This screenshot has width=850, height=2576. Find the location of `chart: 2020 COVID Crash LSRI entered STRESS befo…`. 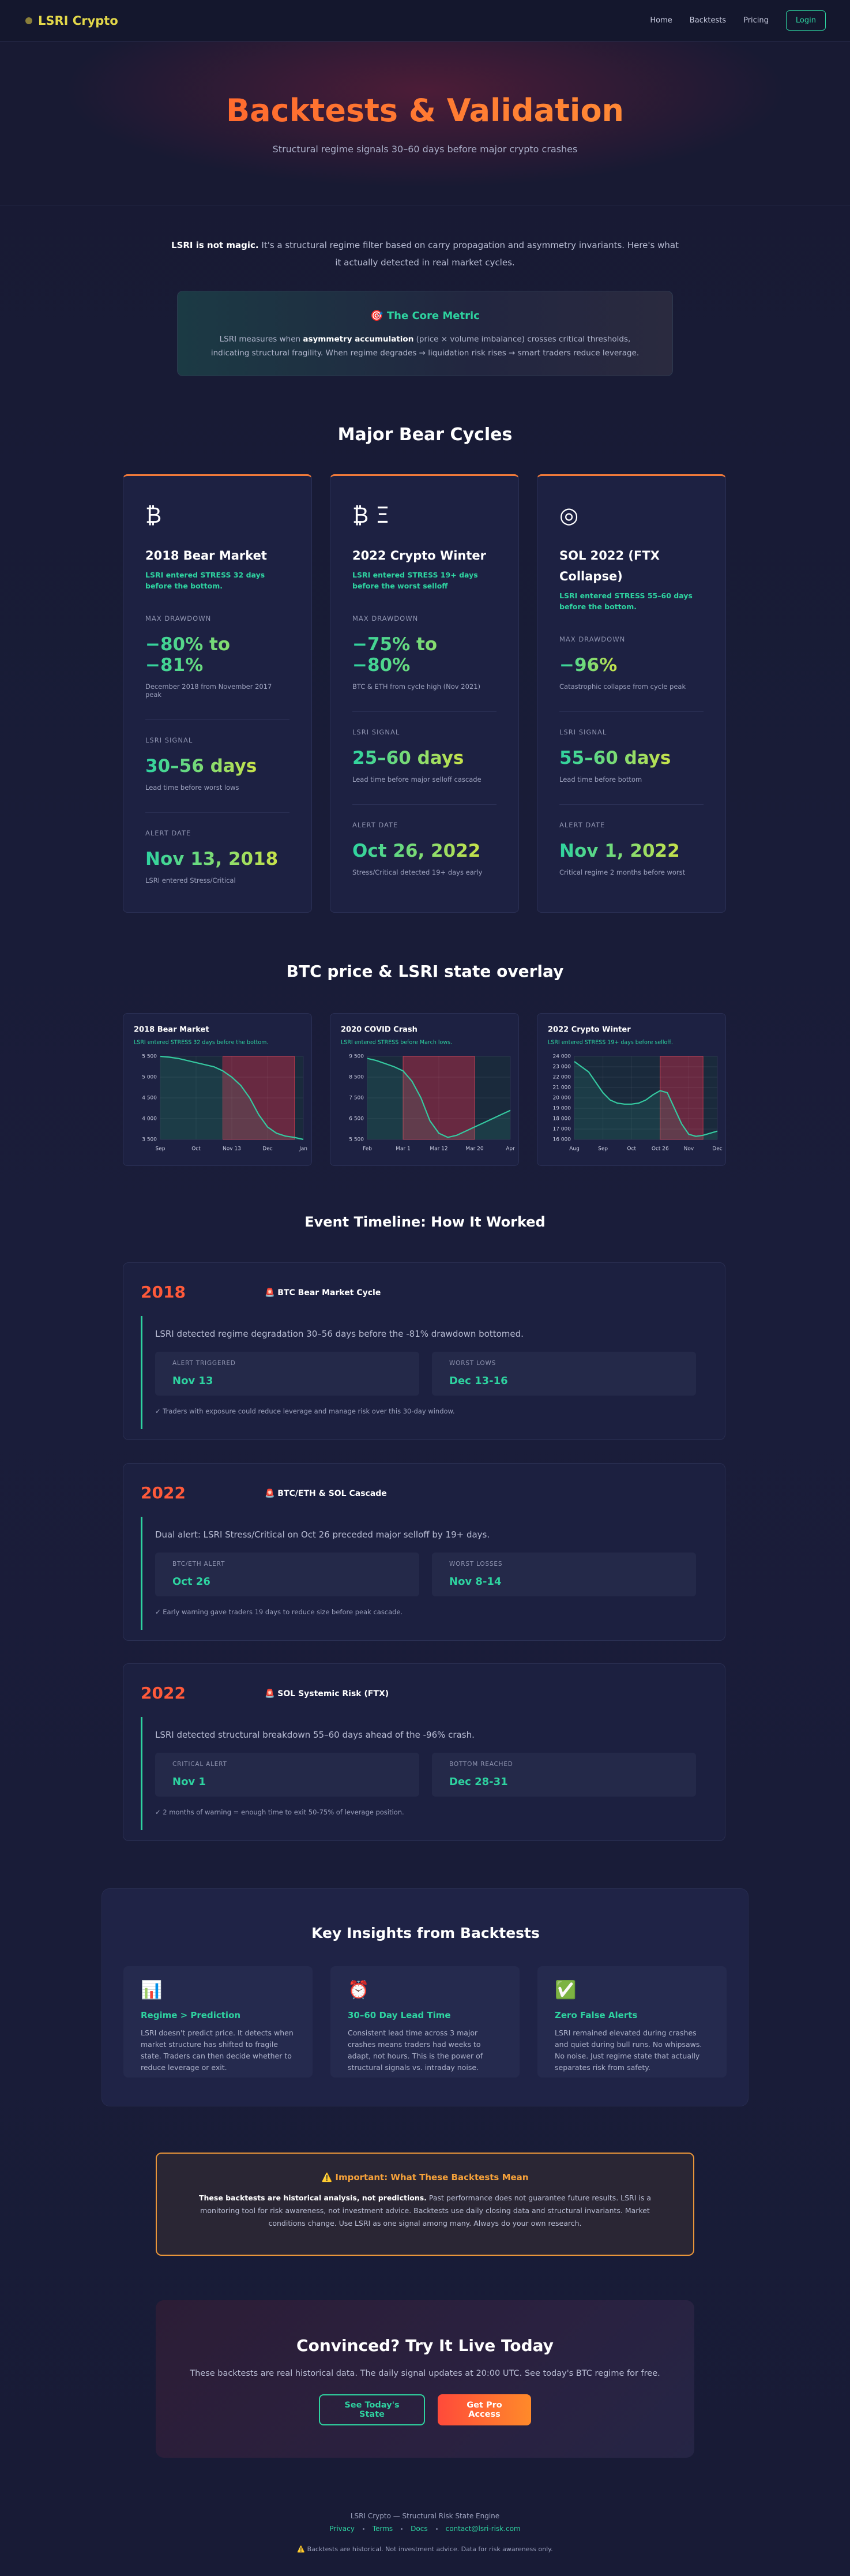

chart: 2020 COVID Crash LSRI entered STRESS befo… is located at coordinates (428, 1089).